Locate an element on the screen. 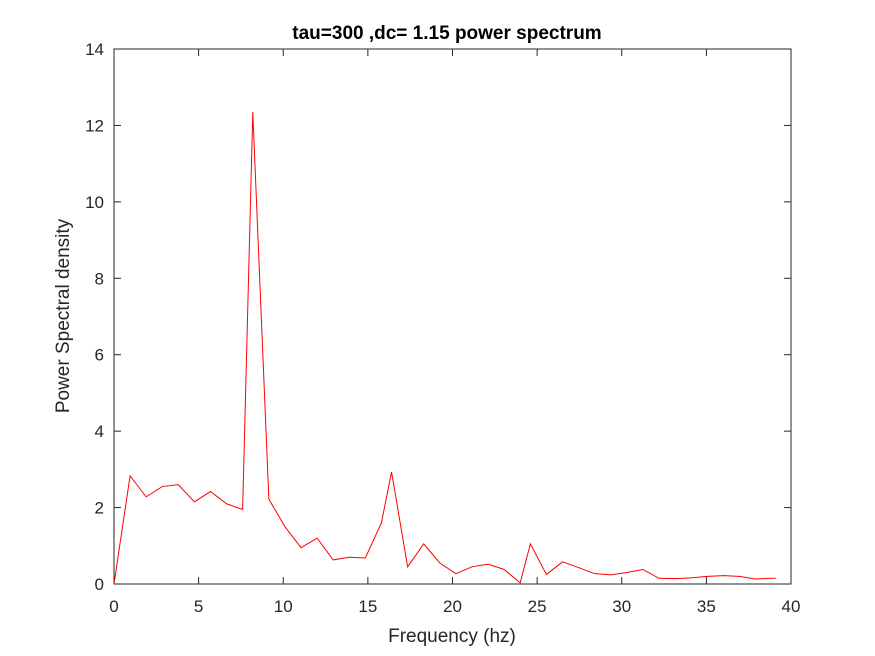  x-axis-title: Frequency (hz) is located at coordinates (452, 636).